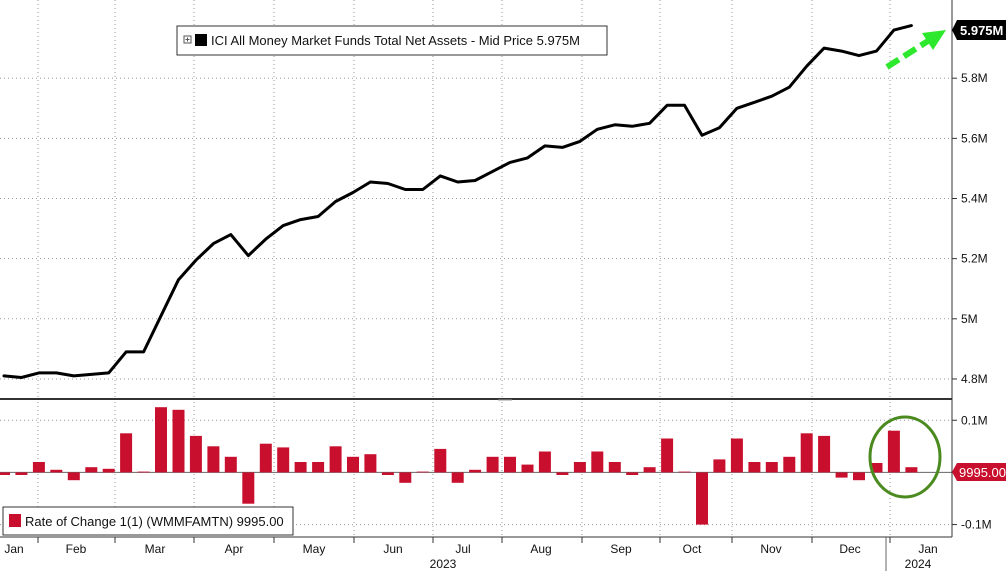 The image size is (1008, 576). I want to click on upper-y-tick-label: 5.6M, so click(974, 138).